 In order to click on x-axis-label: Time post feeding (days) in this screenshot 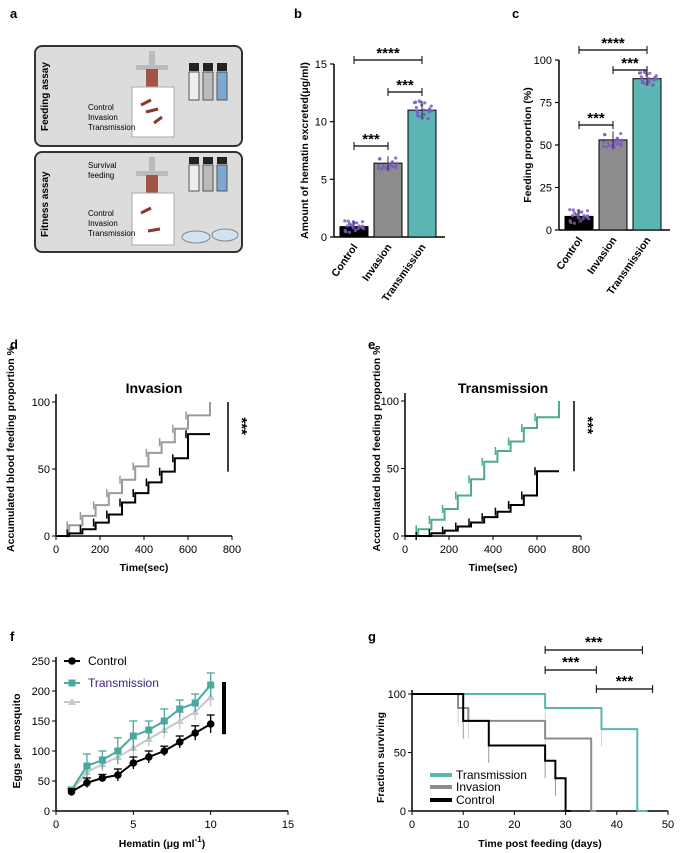, I will do `click(540, 844)`.